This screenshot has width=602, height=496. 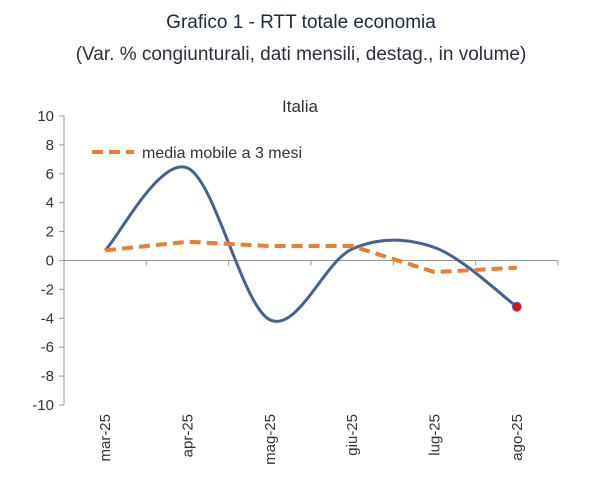 What do you see at coordinates (47, 376) in the screenshot?
I see `y-tick-label: -8` at bounding box center [47, 376].